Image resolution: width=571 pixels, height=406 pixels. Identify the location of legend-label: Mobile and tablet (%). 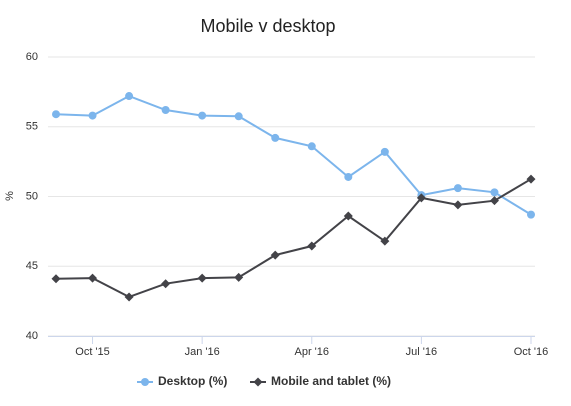
(331, 381).